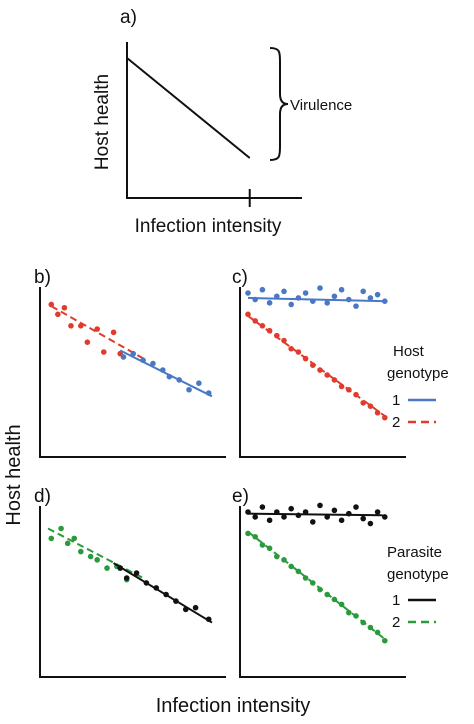 The height and width of the screenshot is (724, 474). Describe the element at coordinates (414, 552) in the screenshot. I see `legend-title-line1: Parasite` at that location.